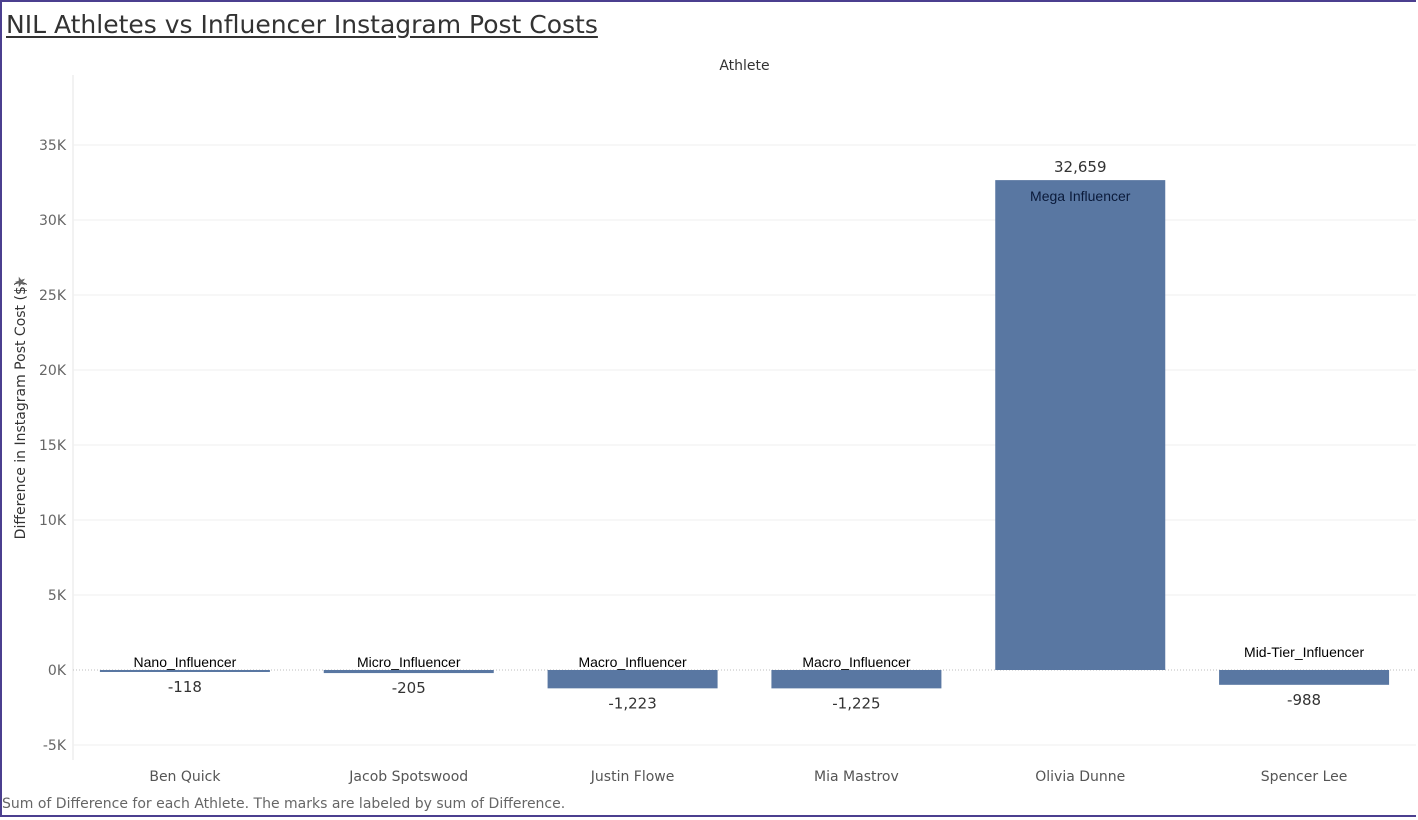 The width and height of the screenshot is (1418, 820). Describe the element at coordinates (185, 662) in the screenshot. I see `tier-label: Nano_Influencer` at that location.